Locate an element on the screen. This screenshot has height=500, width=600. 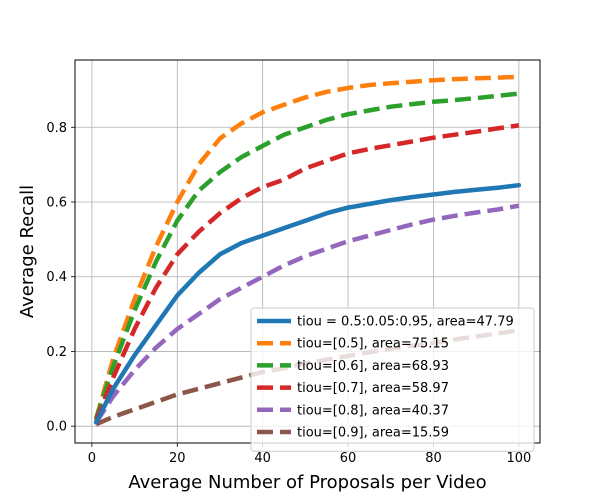
x-tick-label: 40 is located at coordinates (262, 458).